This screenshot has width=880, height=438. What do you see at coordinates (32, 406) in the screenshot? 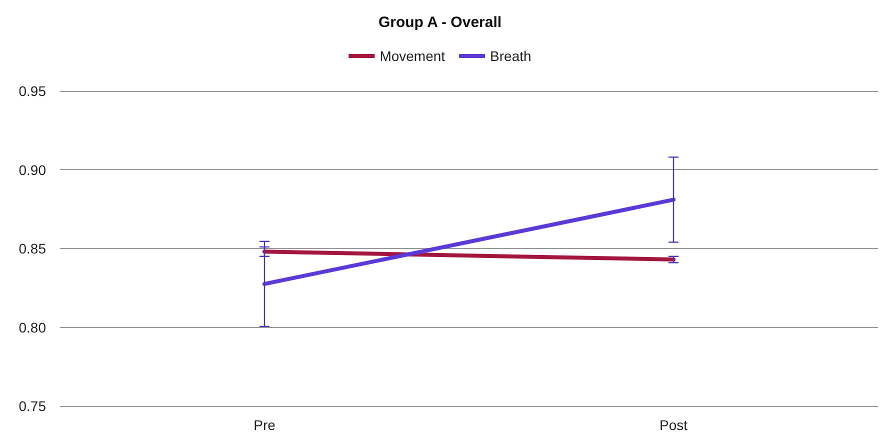
I see `y-tick-label: 0.75` at bounding box center [32, 406].